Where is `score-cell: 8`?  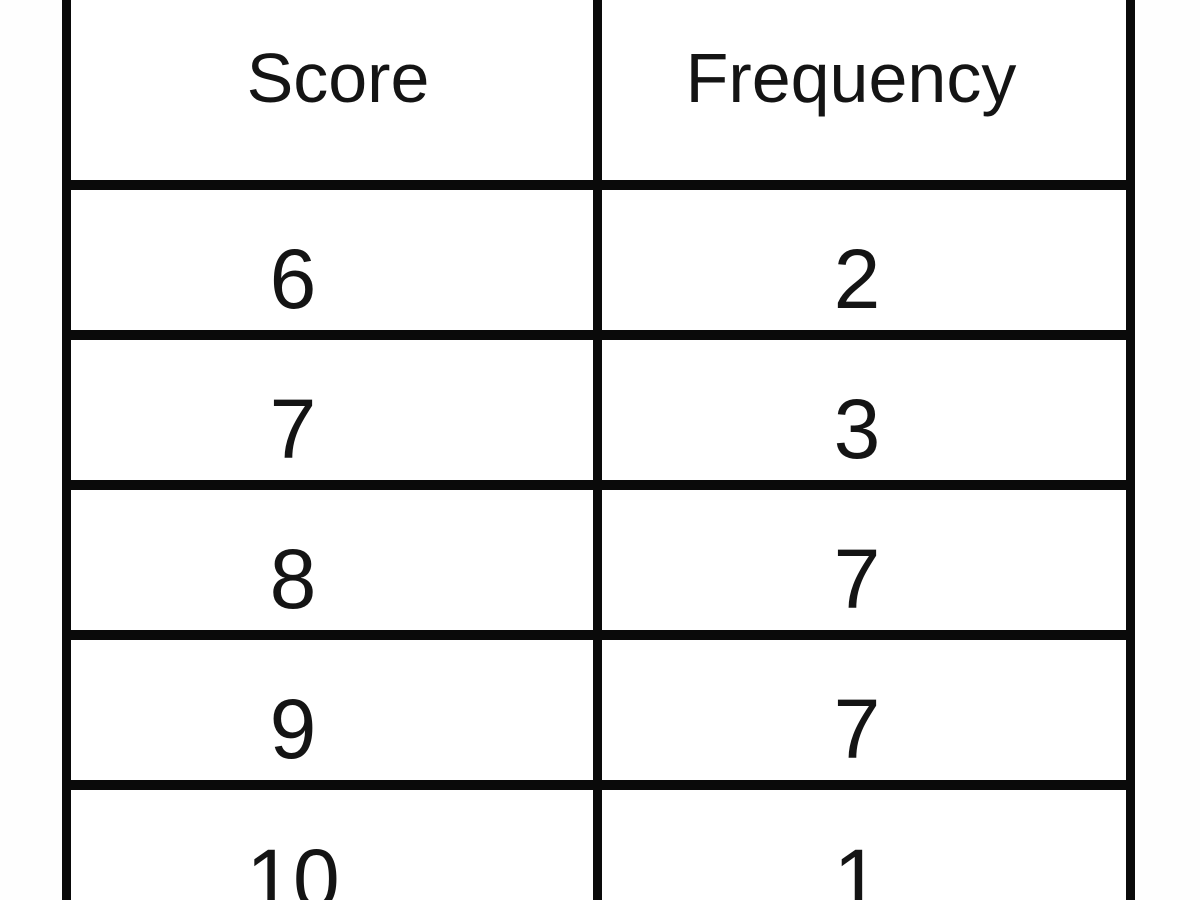 score-cell: 8 is located at coordinates (336, 560).